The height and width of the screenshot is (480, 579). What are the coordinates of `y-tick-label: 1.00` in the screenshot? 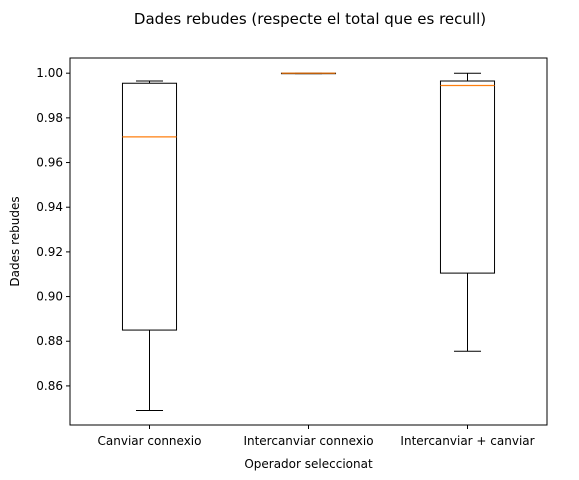 It's located at (49, 73).